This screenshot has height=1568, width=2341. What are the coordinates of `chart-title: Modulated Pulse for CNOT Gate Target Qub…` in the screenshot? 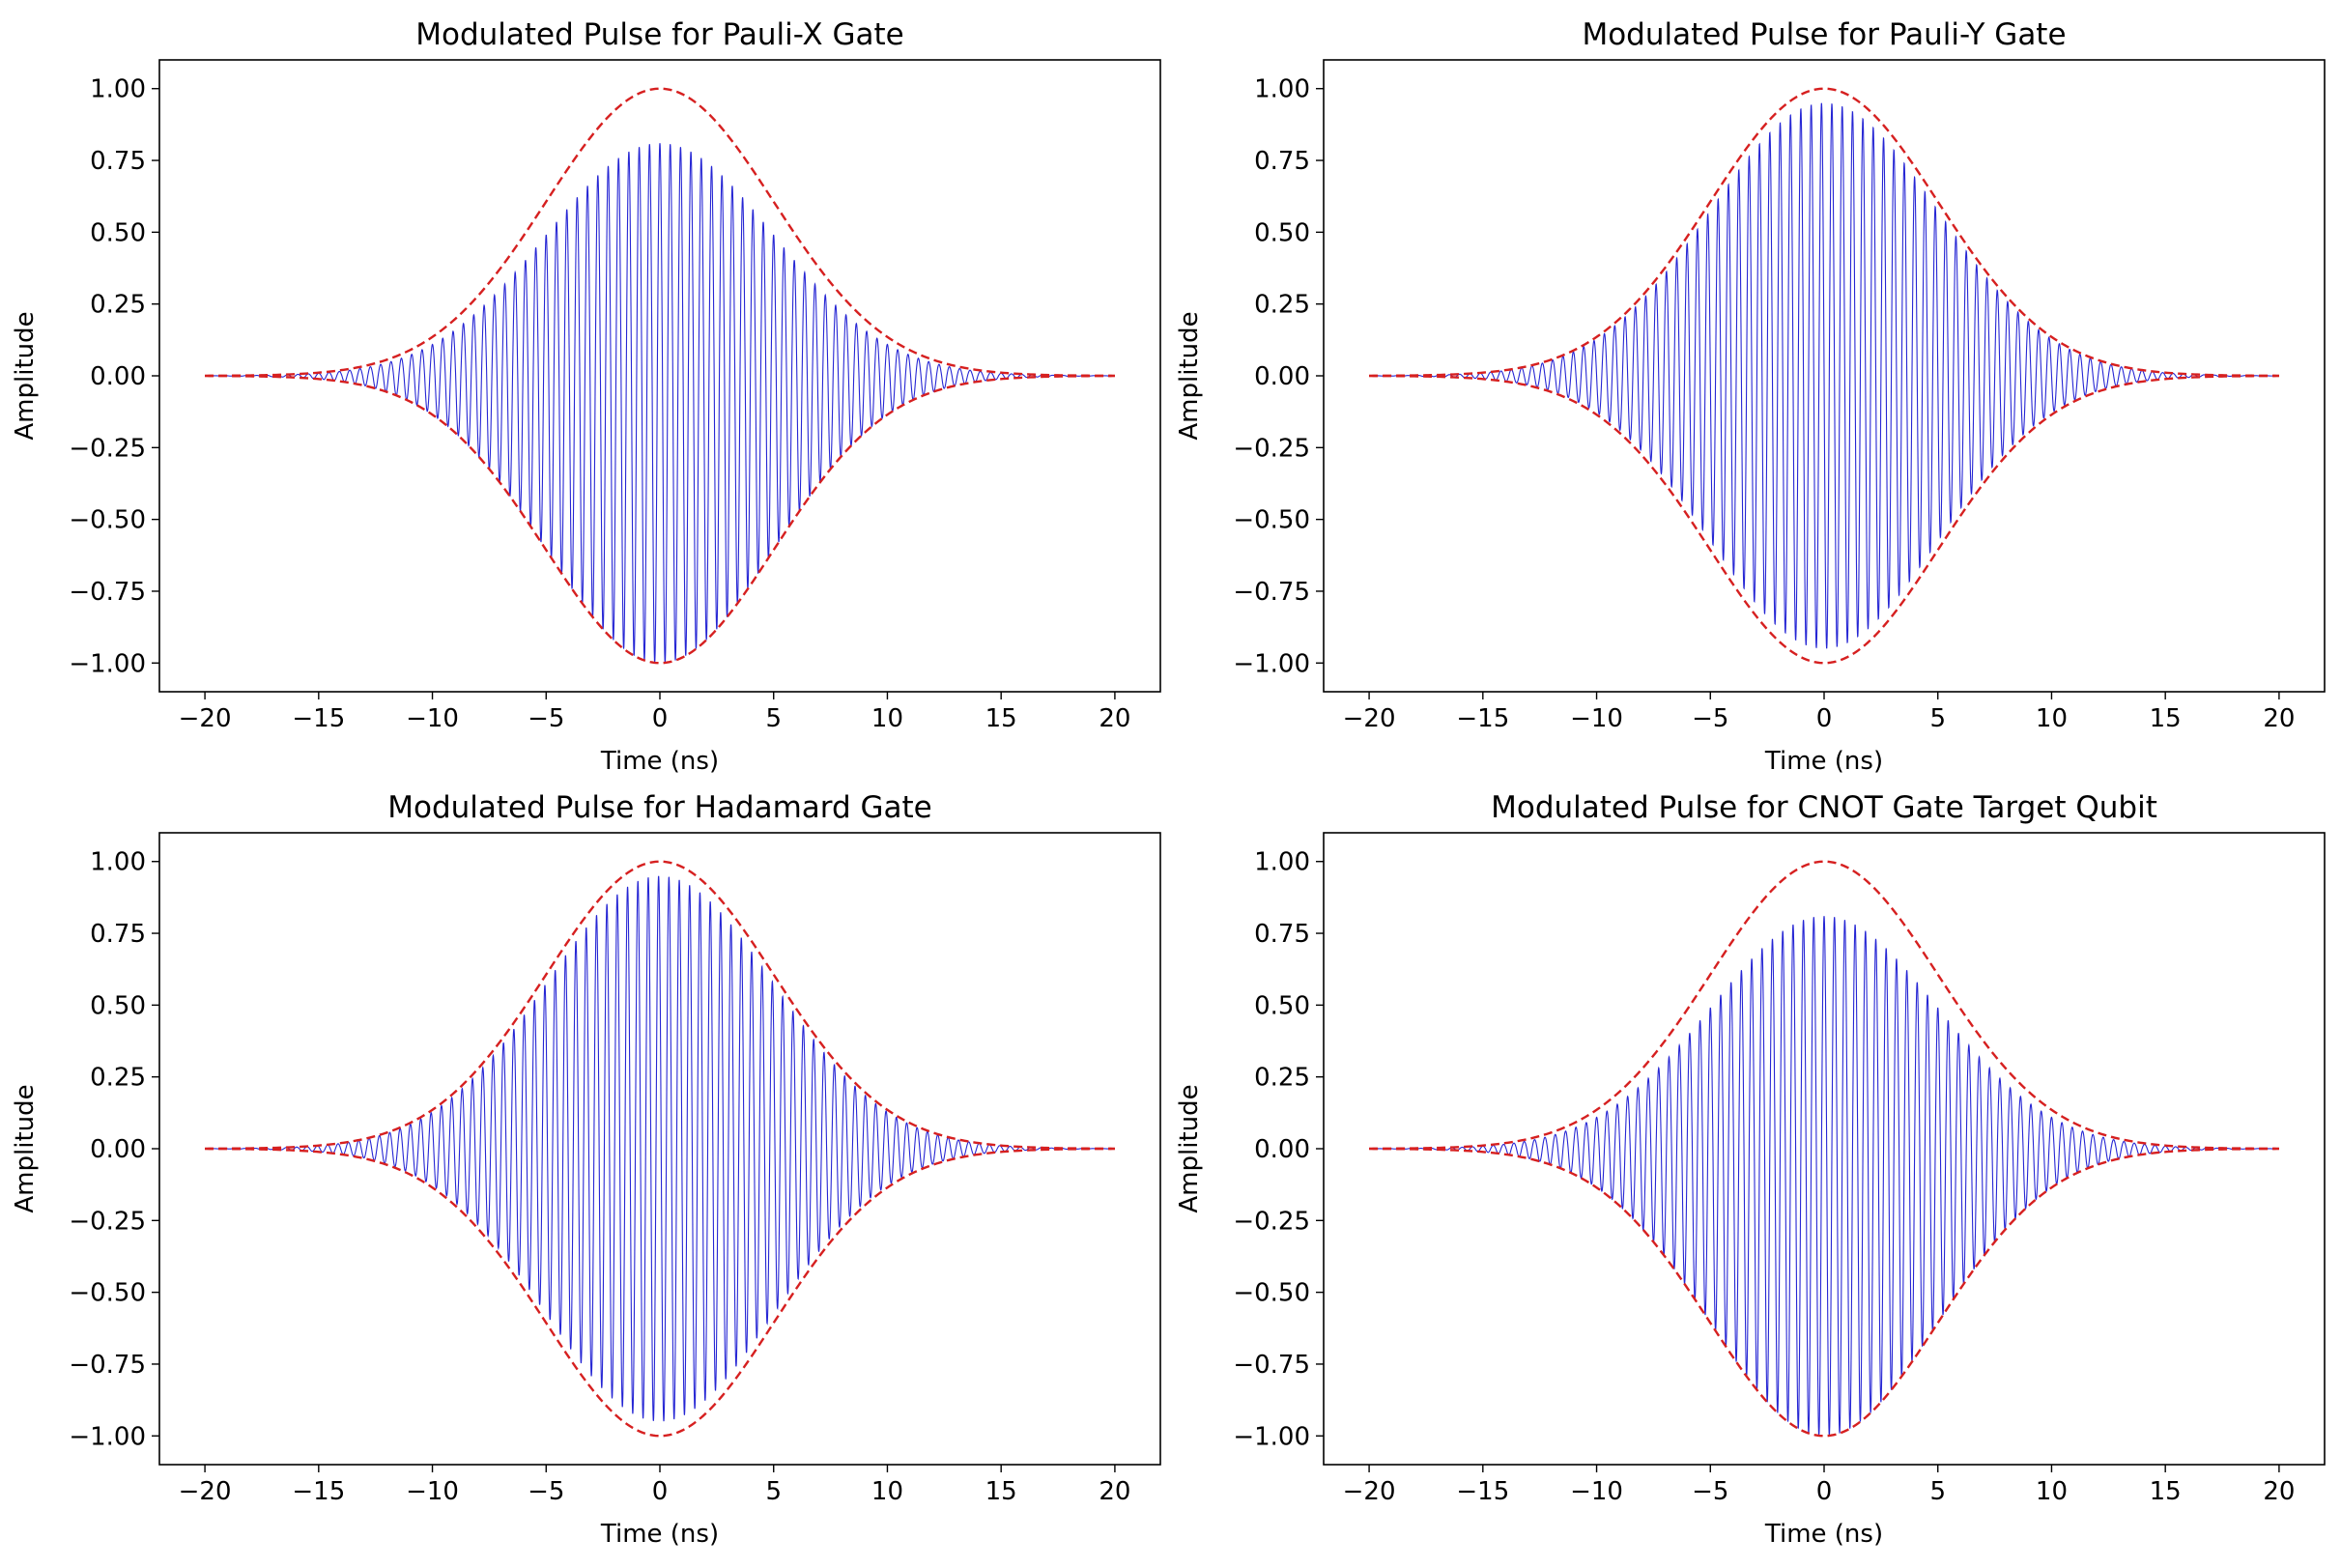 It's located at (1824, 807).